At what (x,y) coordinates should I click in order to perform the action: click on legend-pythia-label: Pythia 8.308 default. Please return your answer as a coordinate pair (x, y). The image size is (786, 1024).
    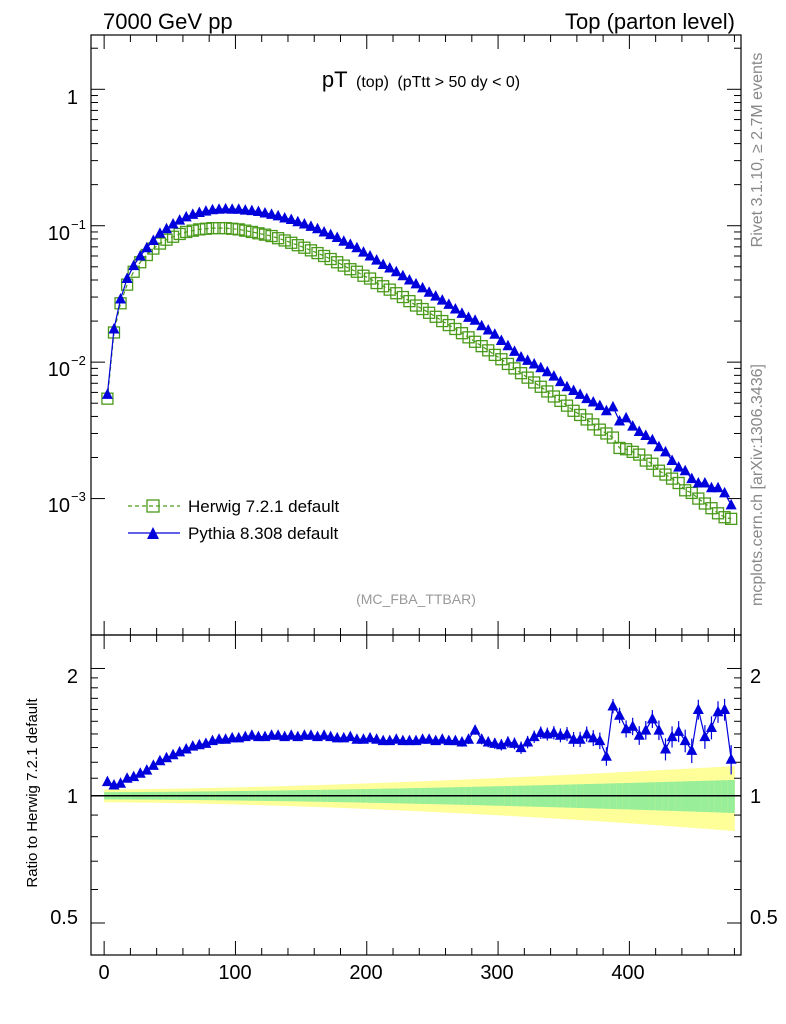
    Looking at the image, I should click on (263, 533).